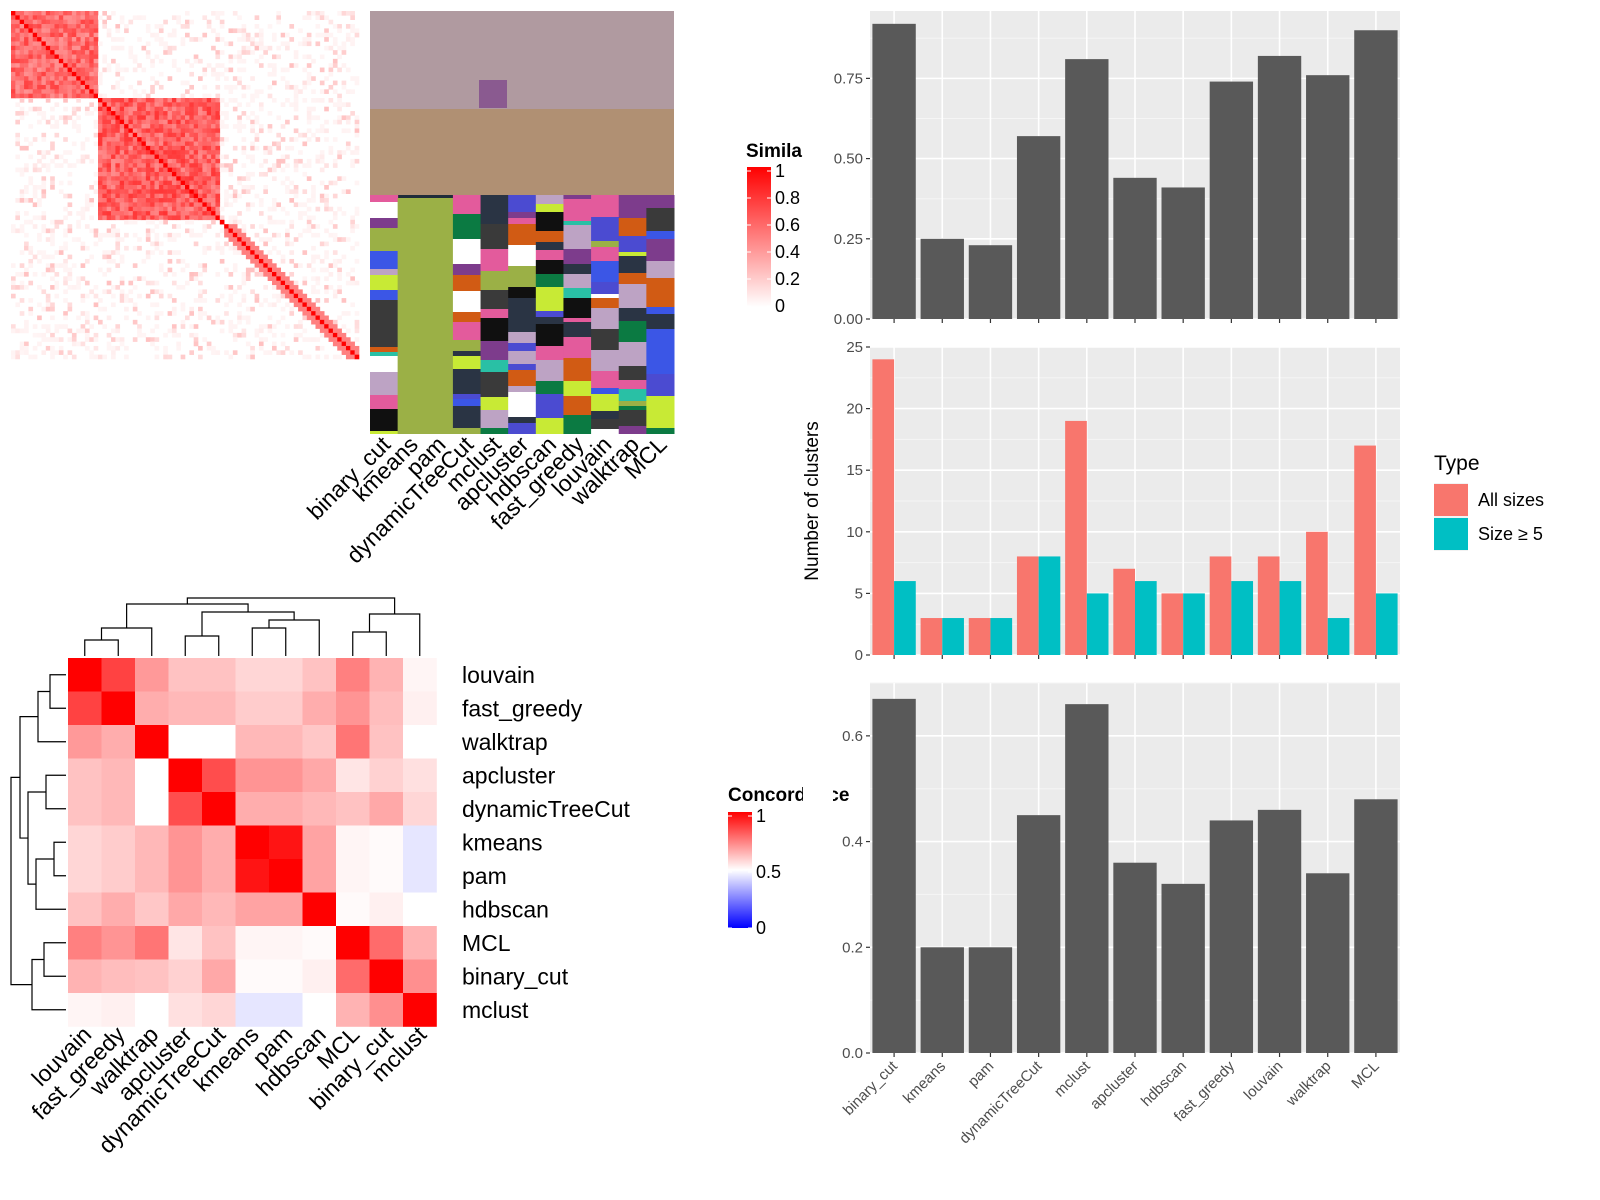 This screenshot has width=1600, height=1200. I want to click on concordance-dendrogram-top, so click(252, 626).